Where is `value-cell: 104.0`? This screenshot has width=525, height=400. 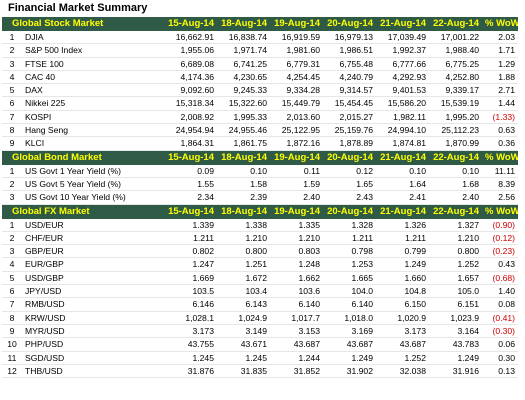 value-cell: 104.0 is located at coordinates (349, 291).